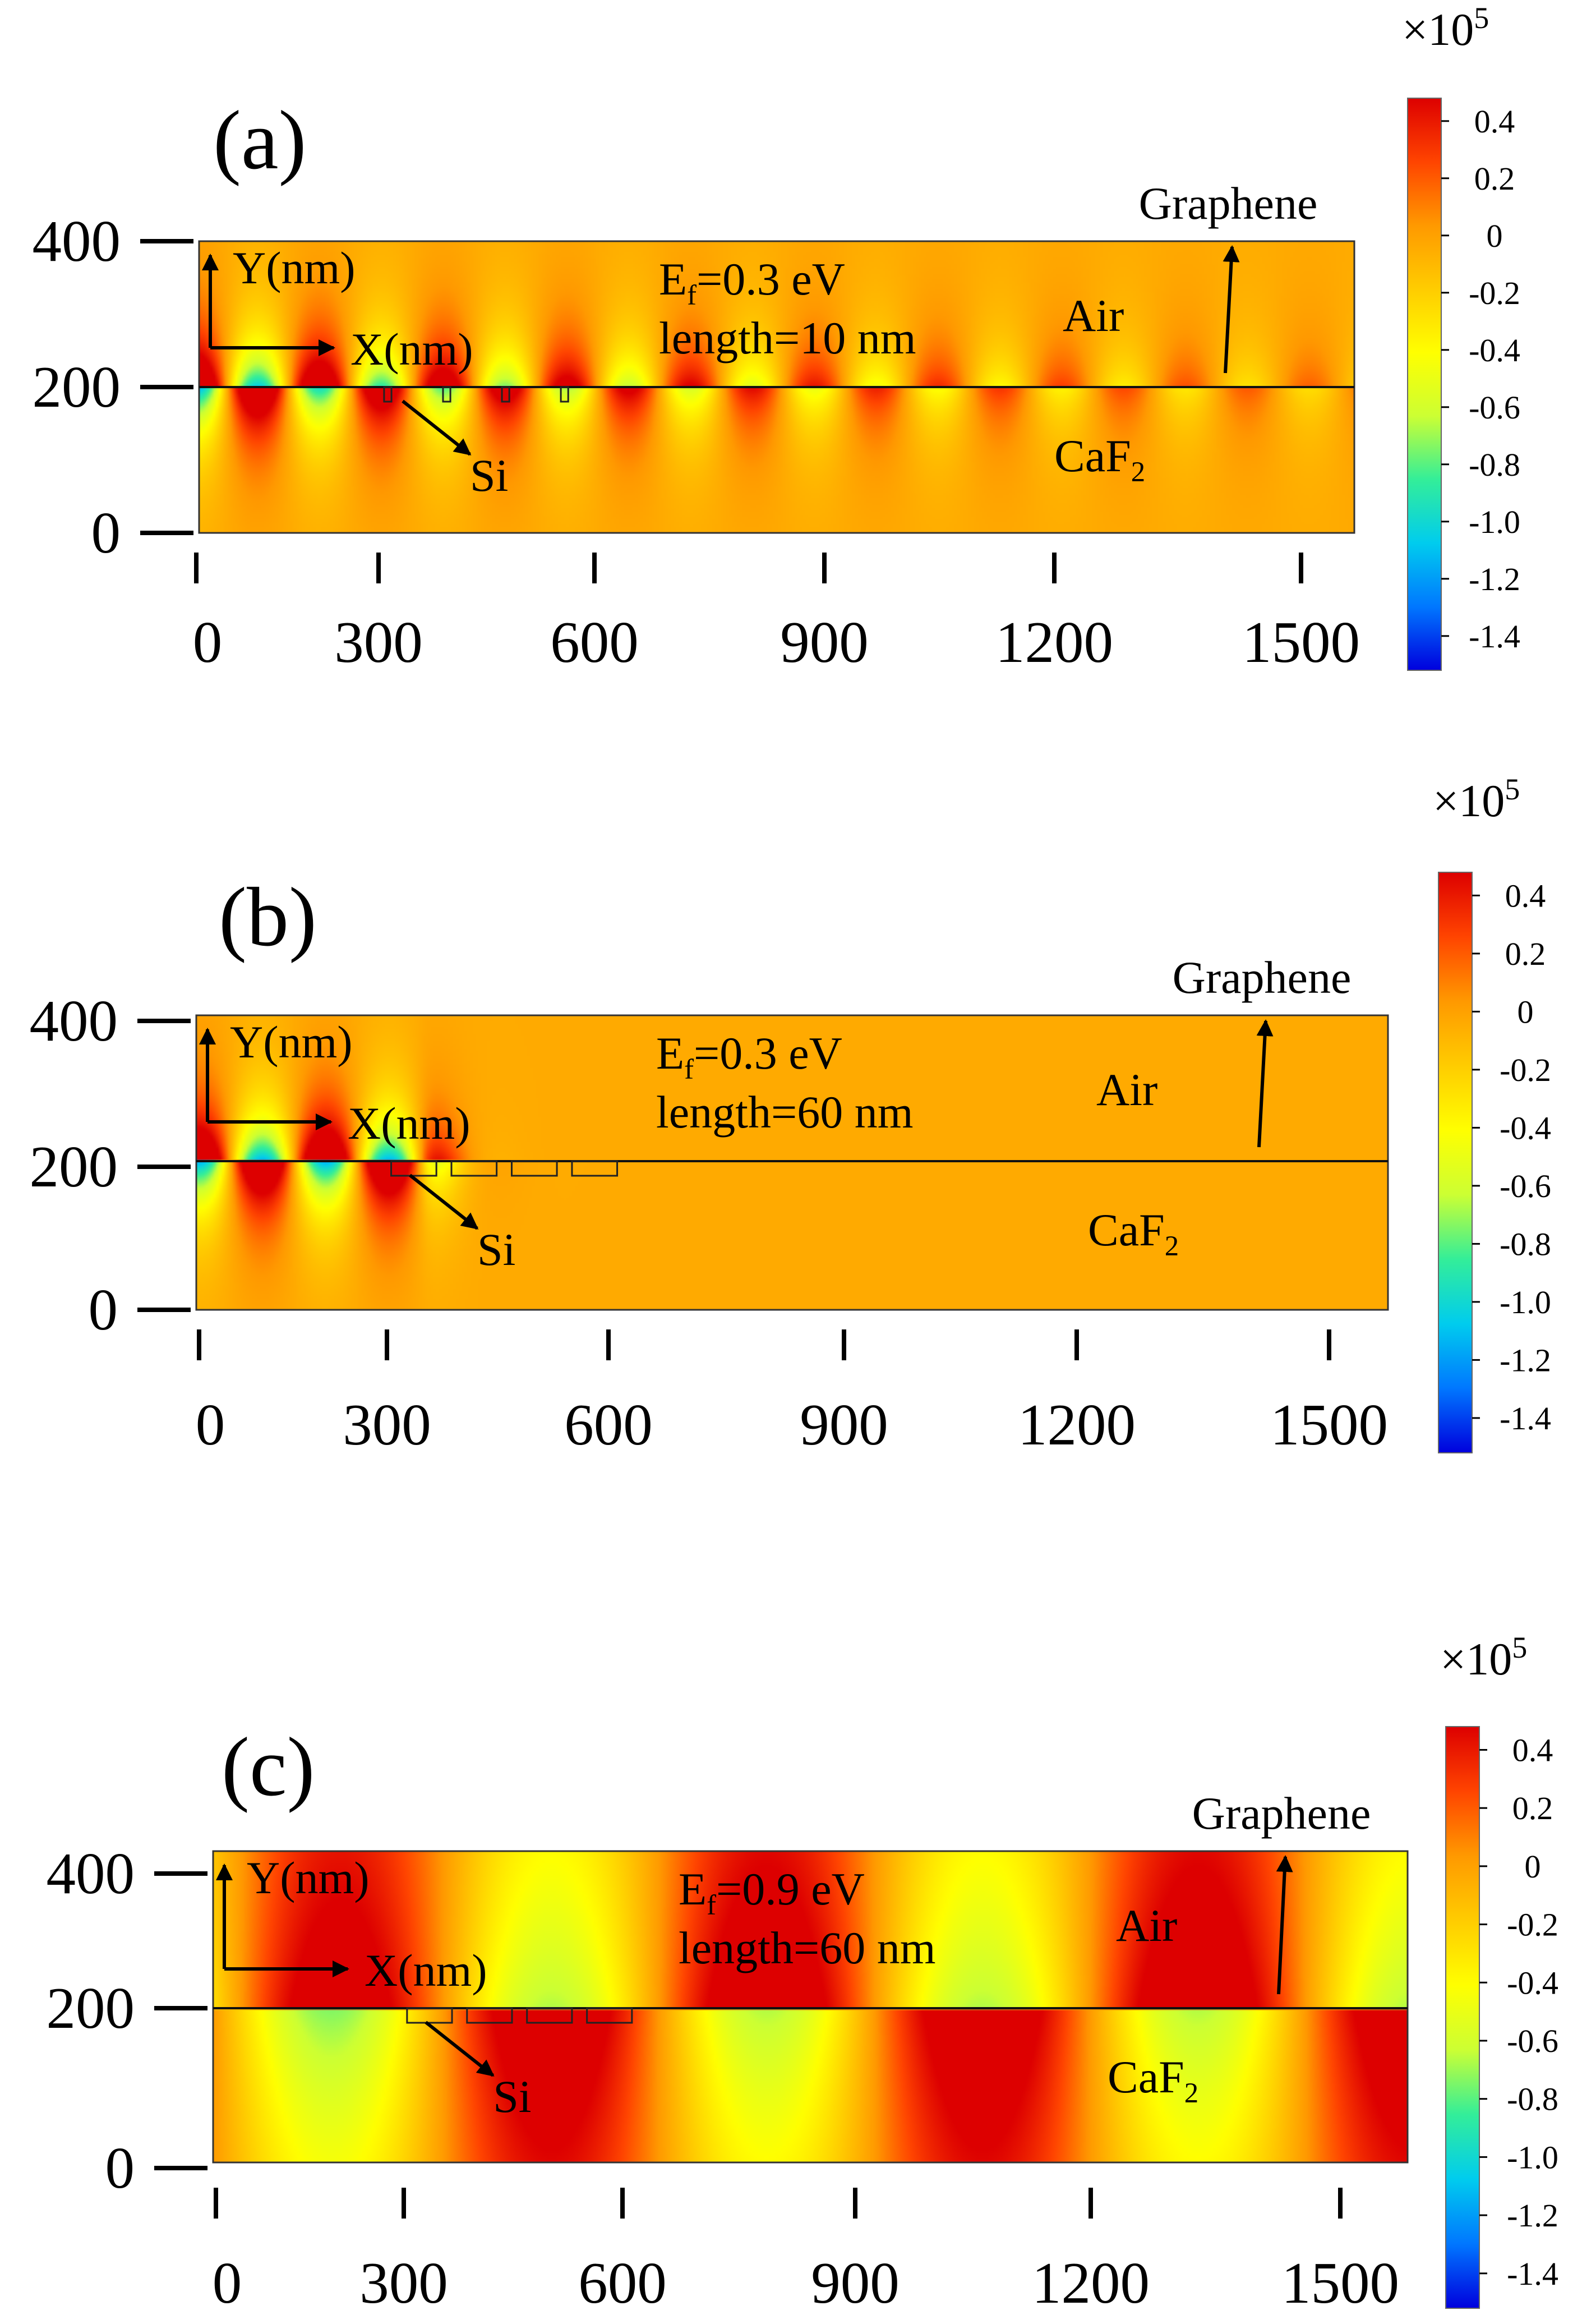 This screenshot has width=1582, height=2324. Describe the element at coordinates (807, 1947) in the screenshot. I see `length-label: length=60 nm` at that location.